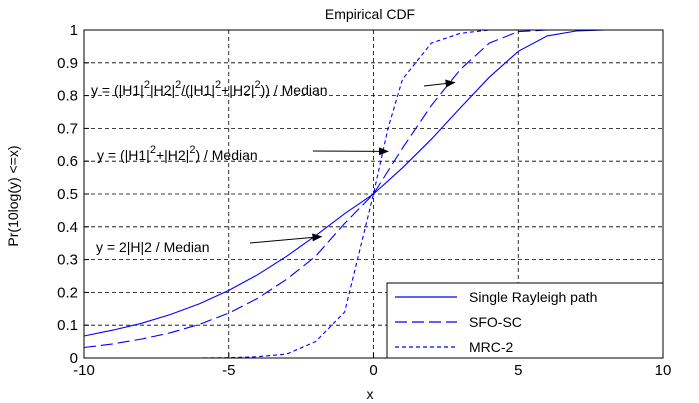  What do you see at coordinates (67, 161) in the screenshot?
I see `y-tick-label: 0.6` at bounding box center [67, 161].